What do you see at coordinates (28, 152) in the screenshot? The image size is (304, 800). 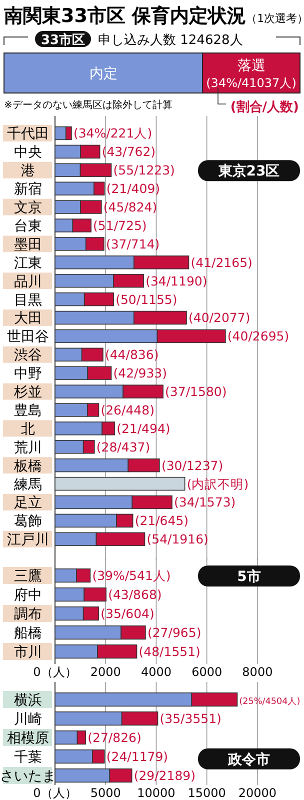 I see `y-tick-label: 中央` at bounding box center [28, 152].